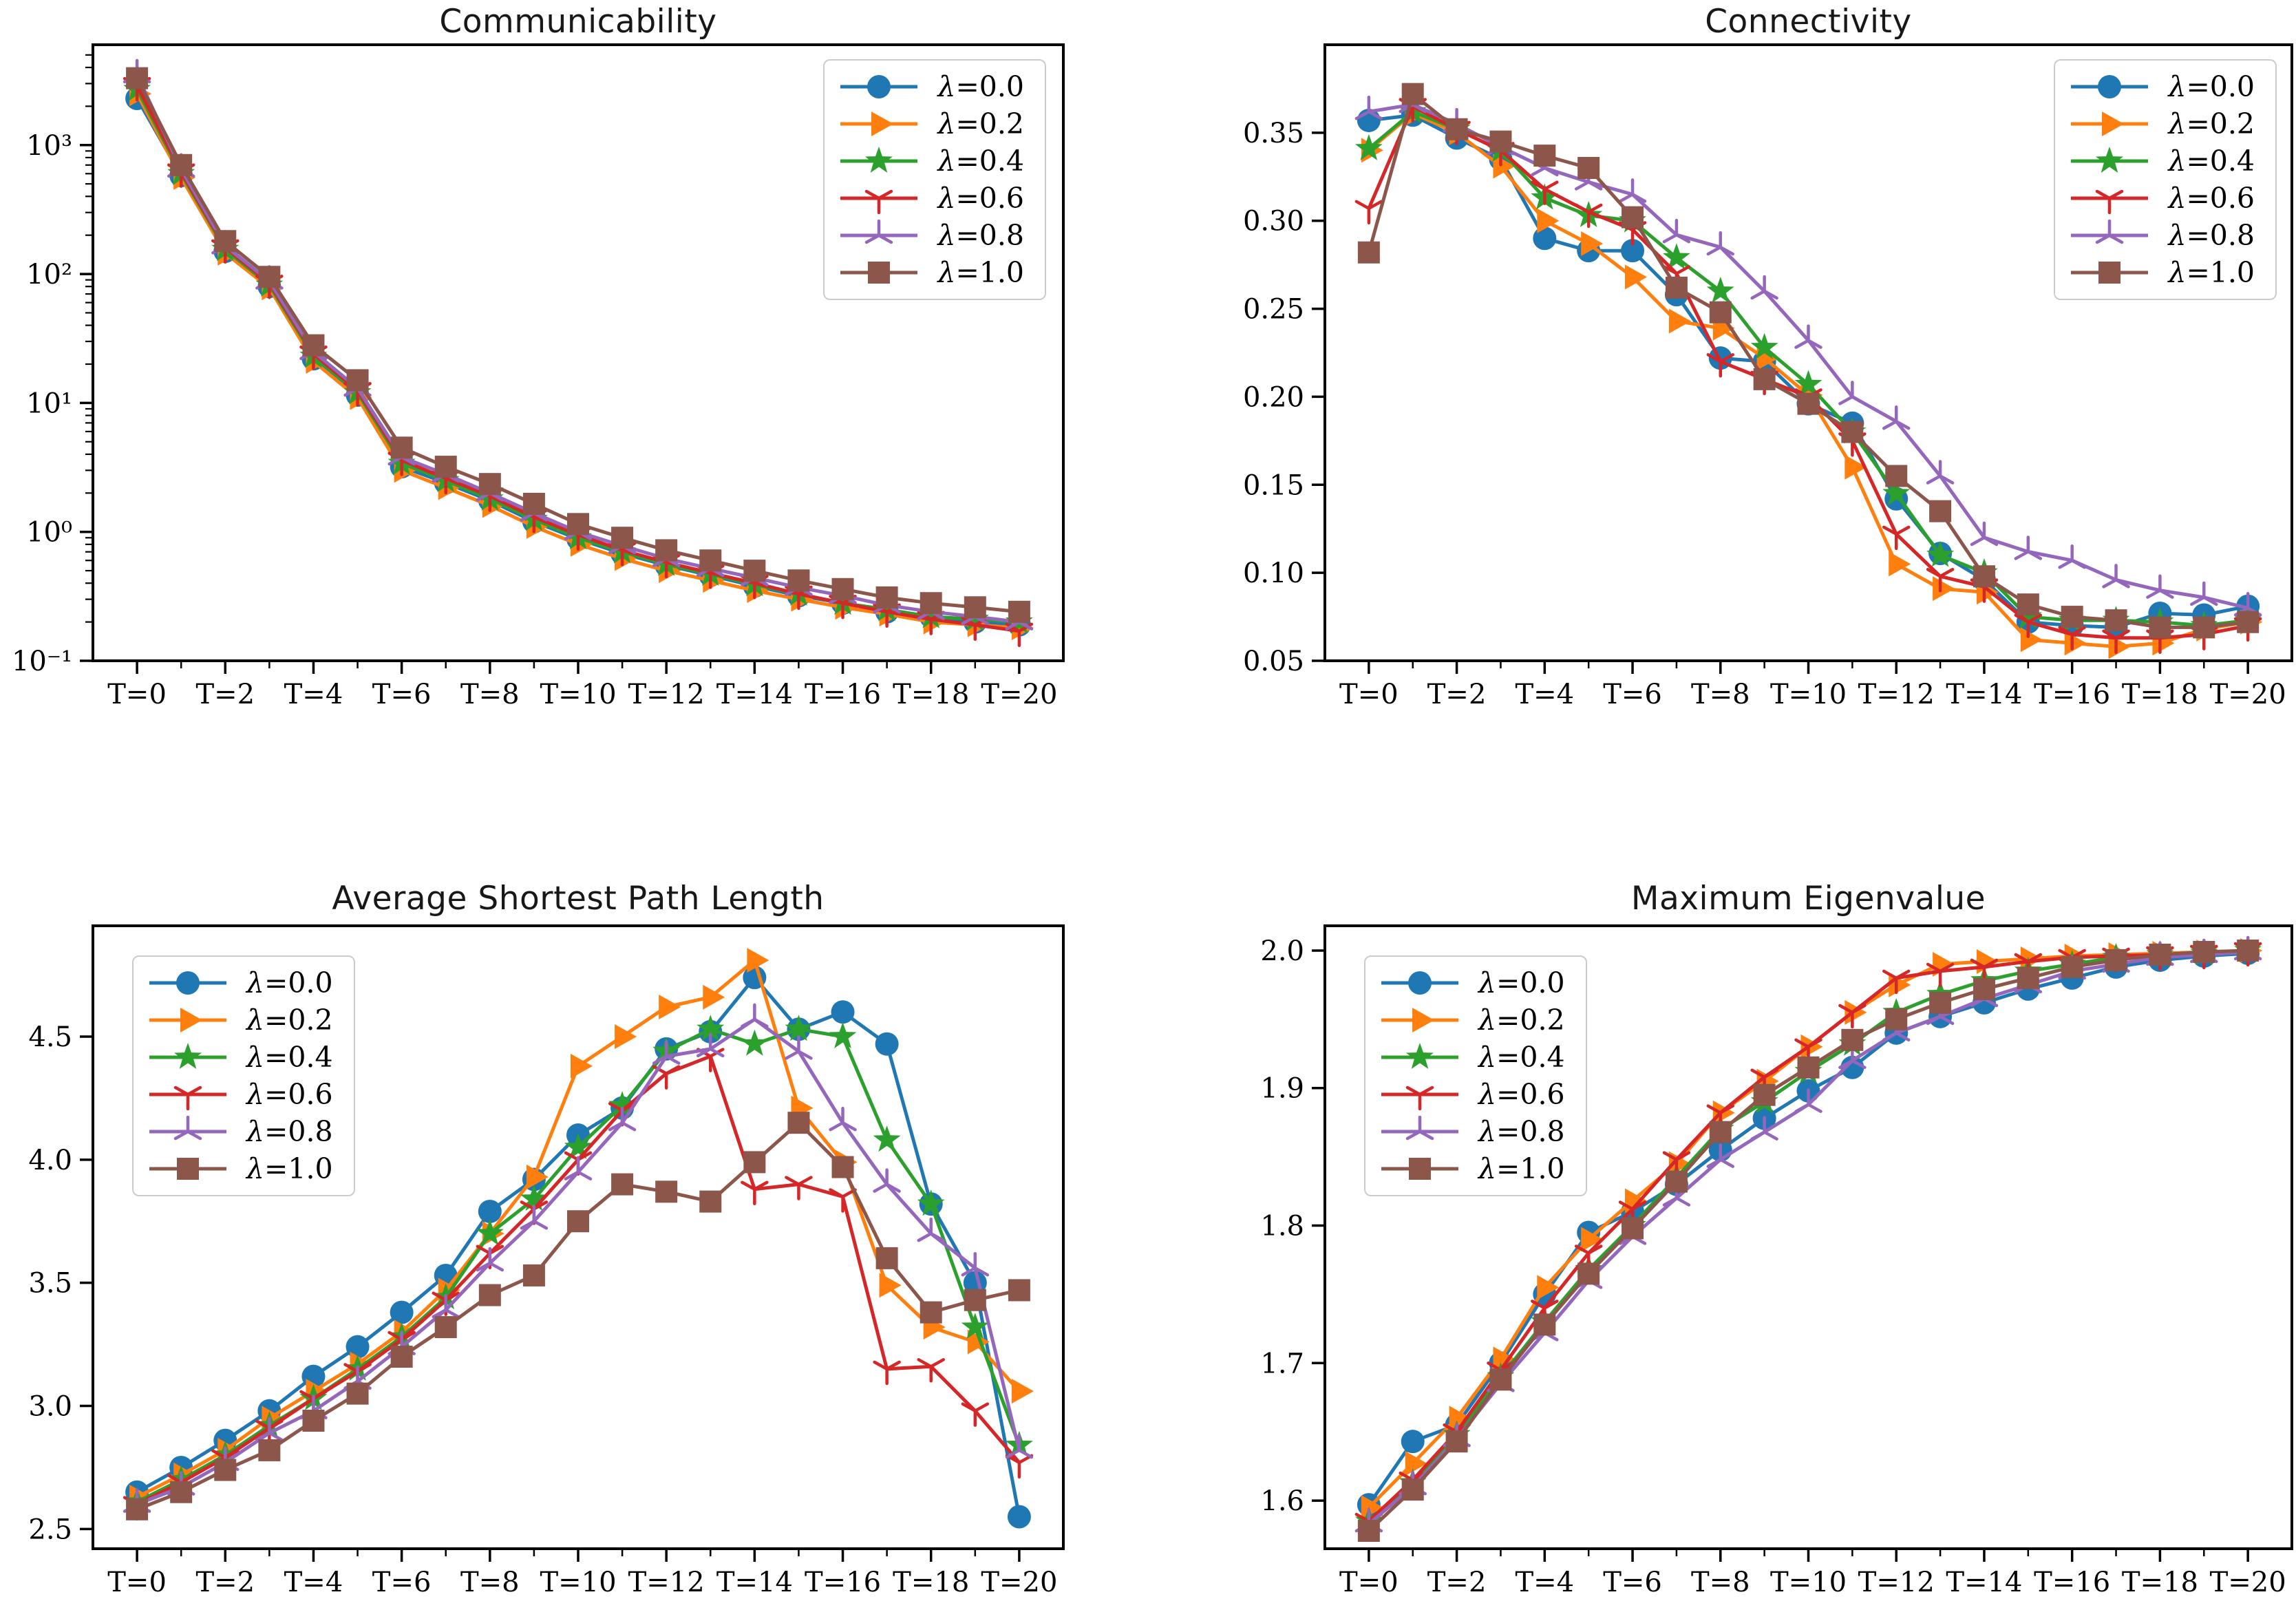 This screenshot has width=2296, height=1621. What do you see at coordinates (240, 1057) in the screenshot?
I see `legend-entry: λ=0.4` at bounding box center [240, 1057].